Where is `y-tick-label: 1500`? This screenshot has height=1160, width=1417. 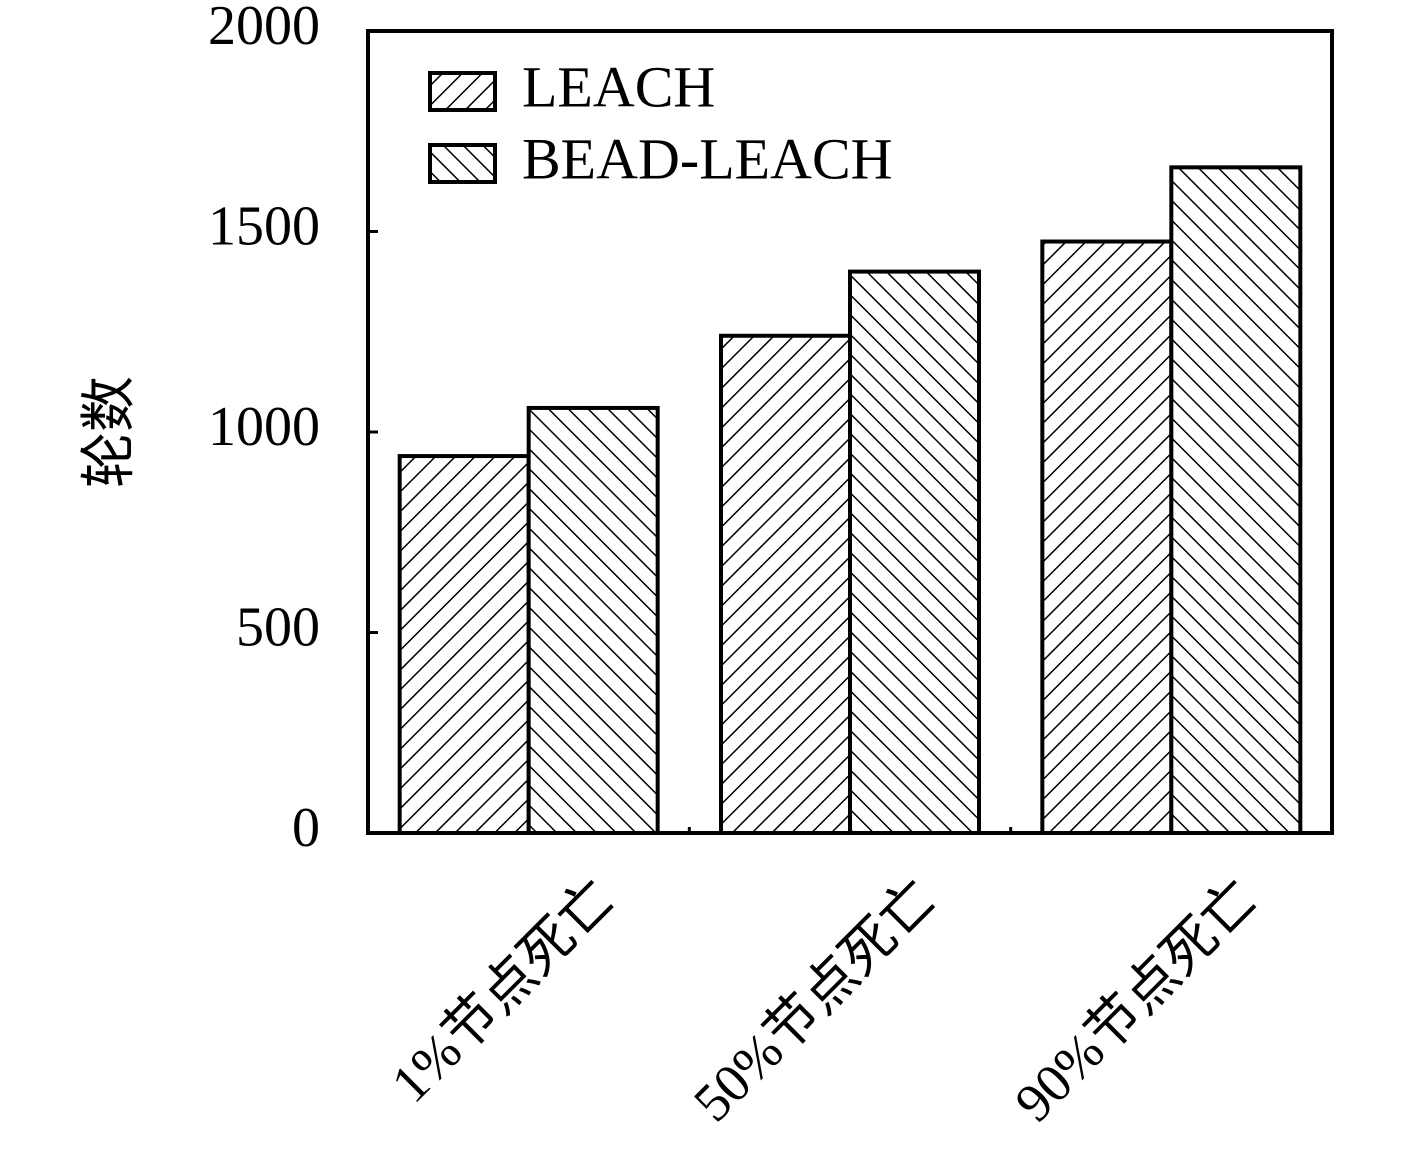 y-tick-label: 1500 is located at coordinates (264, 226).